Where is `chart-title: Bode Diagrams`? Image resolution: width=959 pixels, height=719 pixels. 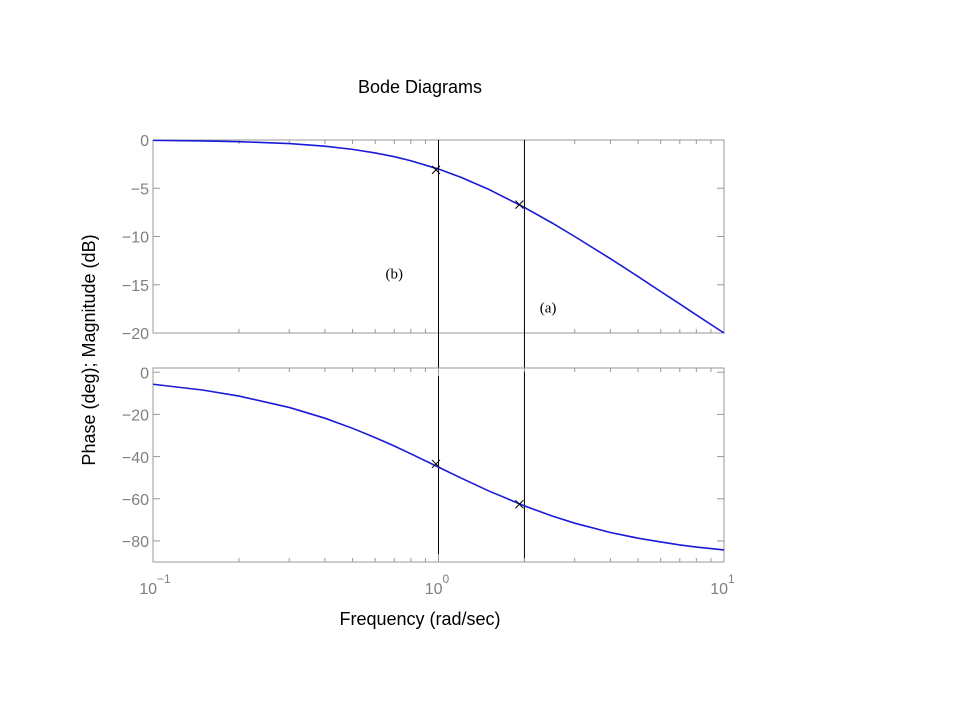 chart-title: Bode Diagrams is located at coordinates (420, 87).